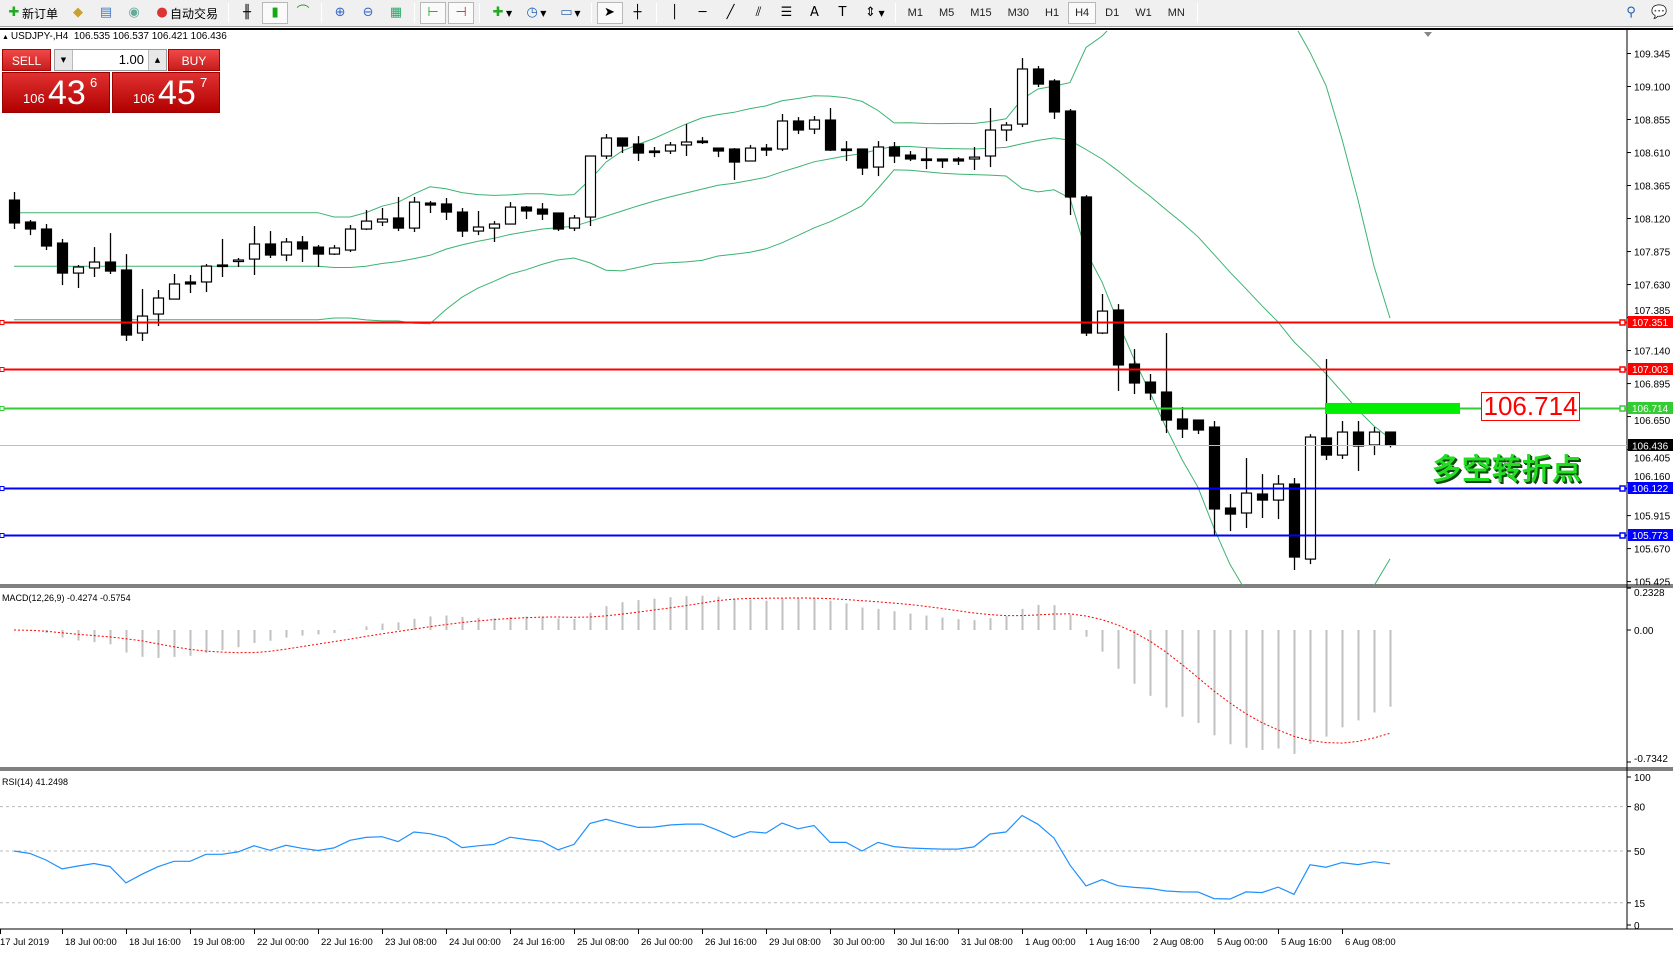 The image size is (1673, 953). Describe the element at coordinates (501, 13) in the screenshot. I see `indicators-button: ✚ ▼` at that location.